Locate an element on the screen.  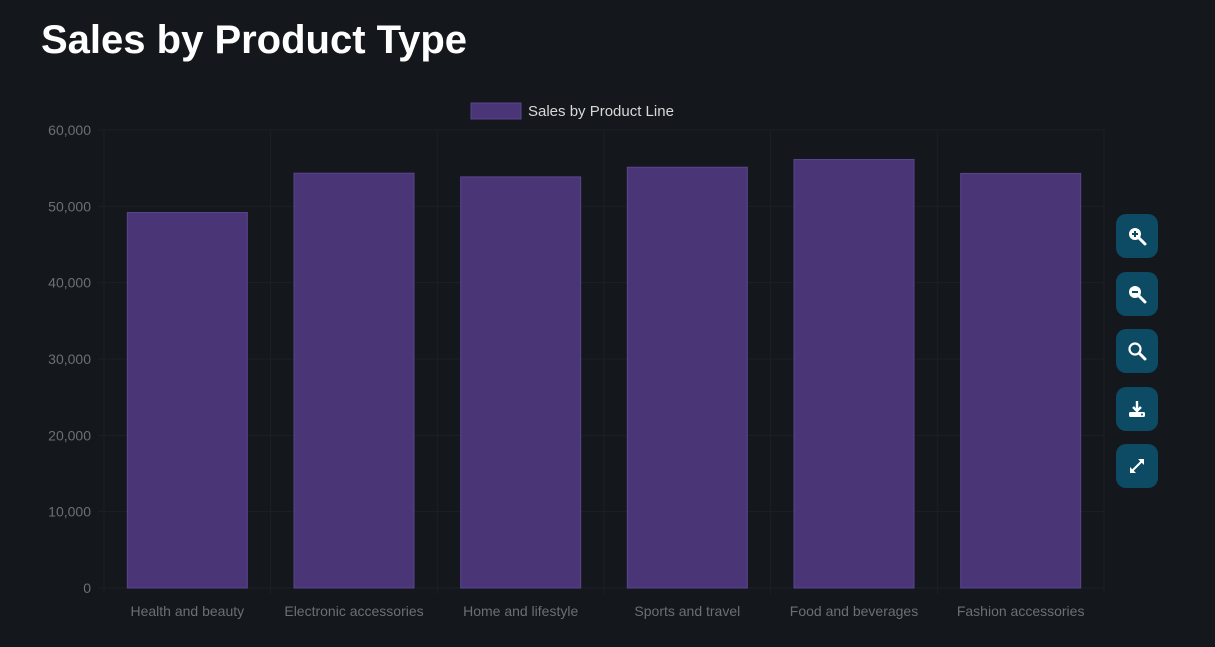
zoom-out-button is located at coordinates (1137, 294).